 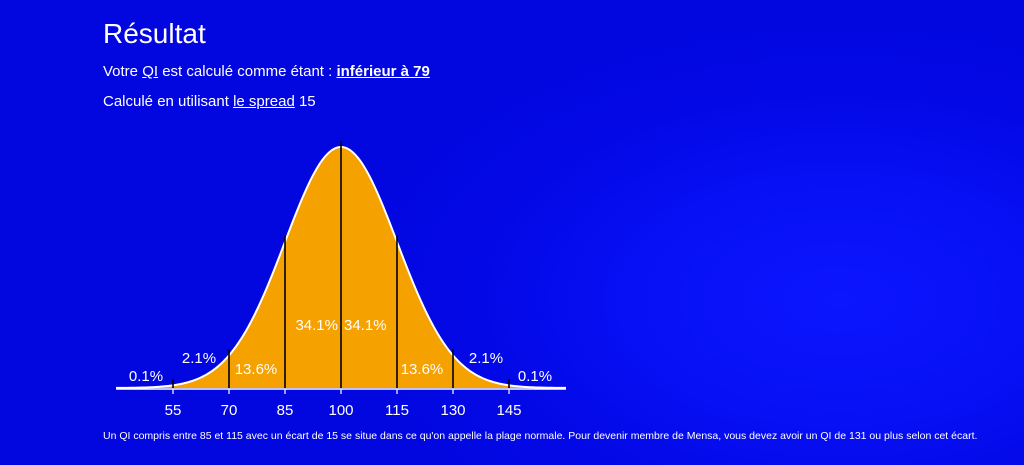 I want to click on band-label-55-70: 2.1%, so click(x=199, y=358).